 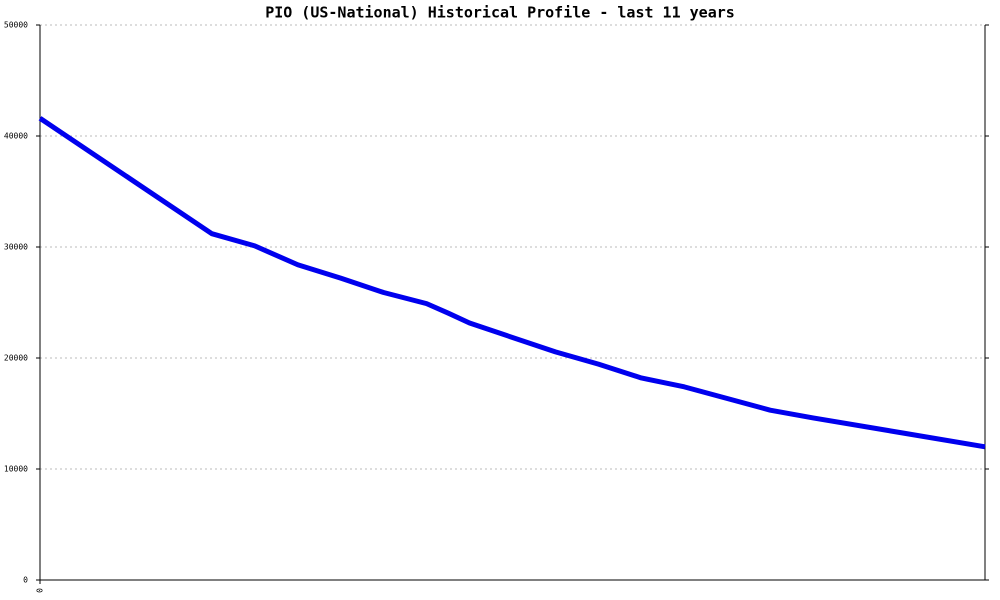 What do you see at coordinates (16, 469) in the screenshot?
I see `y-tick-label: 10000` at bounding box center [16, 469].